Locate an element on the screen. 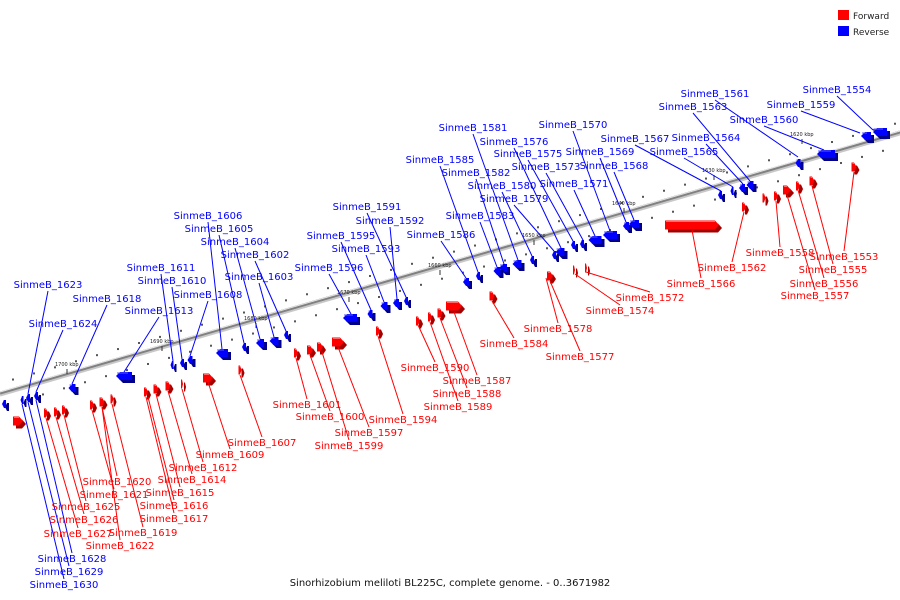 This screenshot has height=600, width=900. reverse-gene-label: SinmeB_1576 is located at coordinates (514, 142).